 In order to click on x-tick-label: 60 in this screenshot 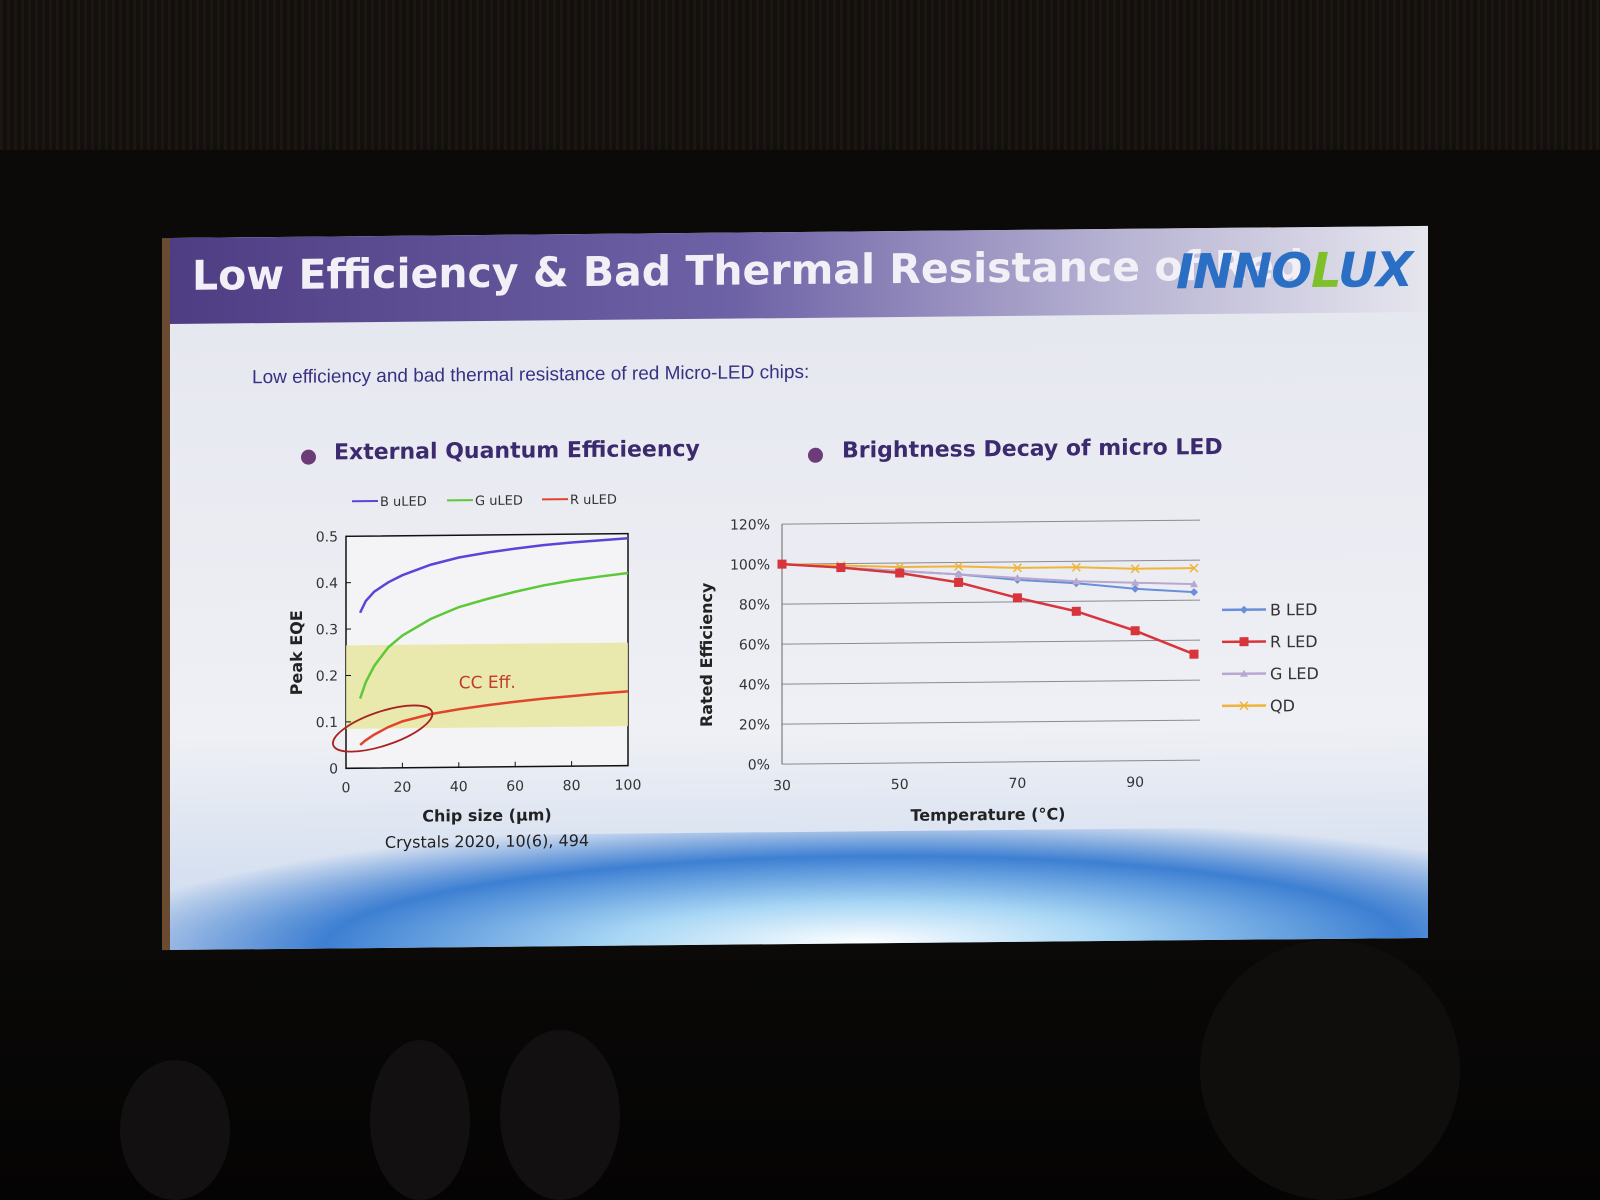, I will do `click(515, 787)`.